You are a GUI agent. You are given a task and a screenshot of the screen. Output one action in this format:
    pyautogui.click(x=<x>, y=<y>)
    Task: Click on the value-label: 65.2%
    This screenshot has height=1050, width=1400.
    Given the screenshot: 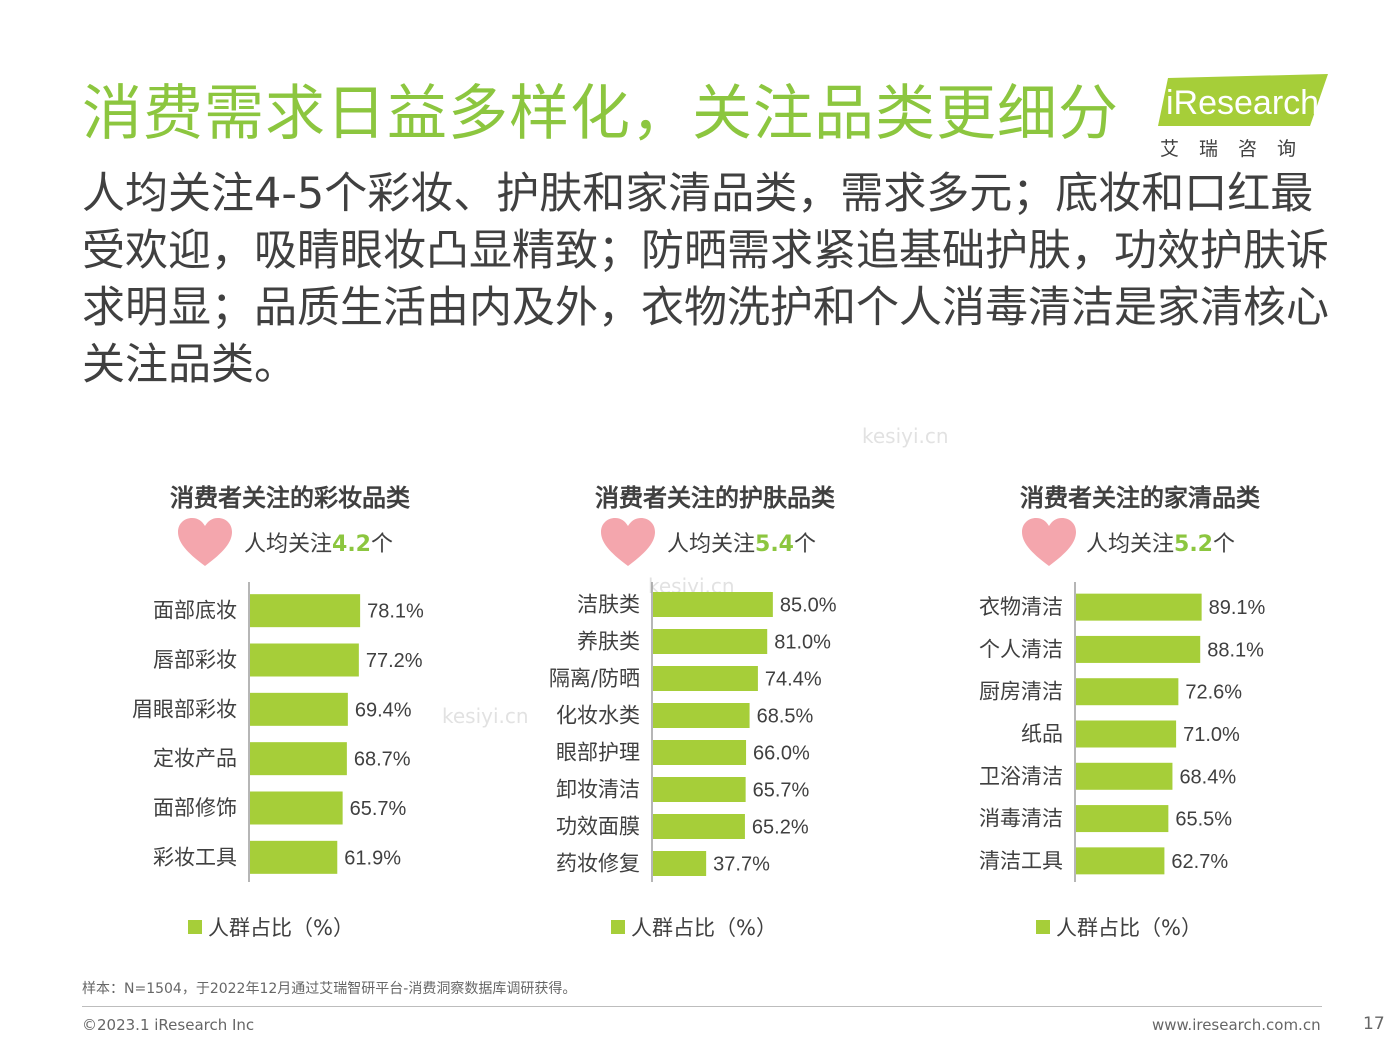 What is the action you would take?
    pyautogui.click(x=780, y=828)
    